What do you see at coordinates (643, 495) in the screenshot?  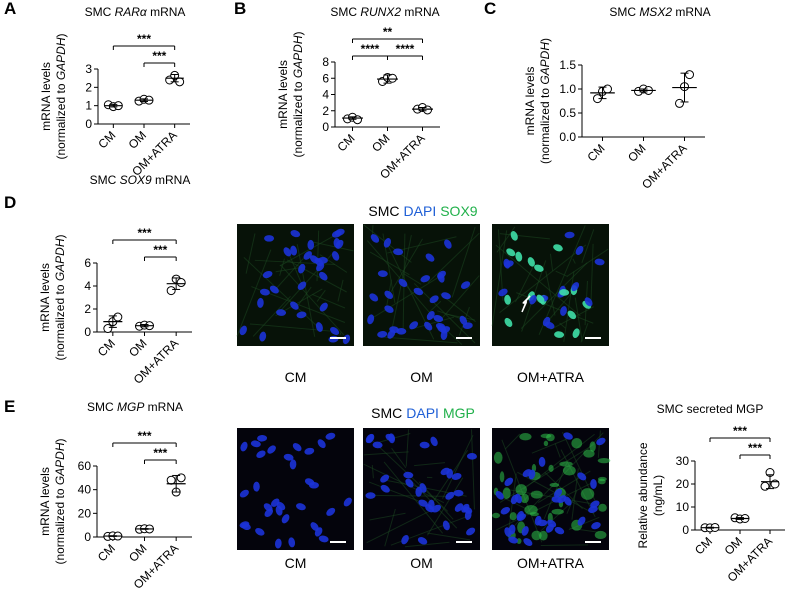 I see `y-label: Relative abundance` at bounding box center [643, 495].